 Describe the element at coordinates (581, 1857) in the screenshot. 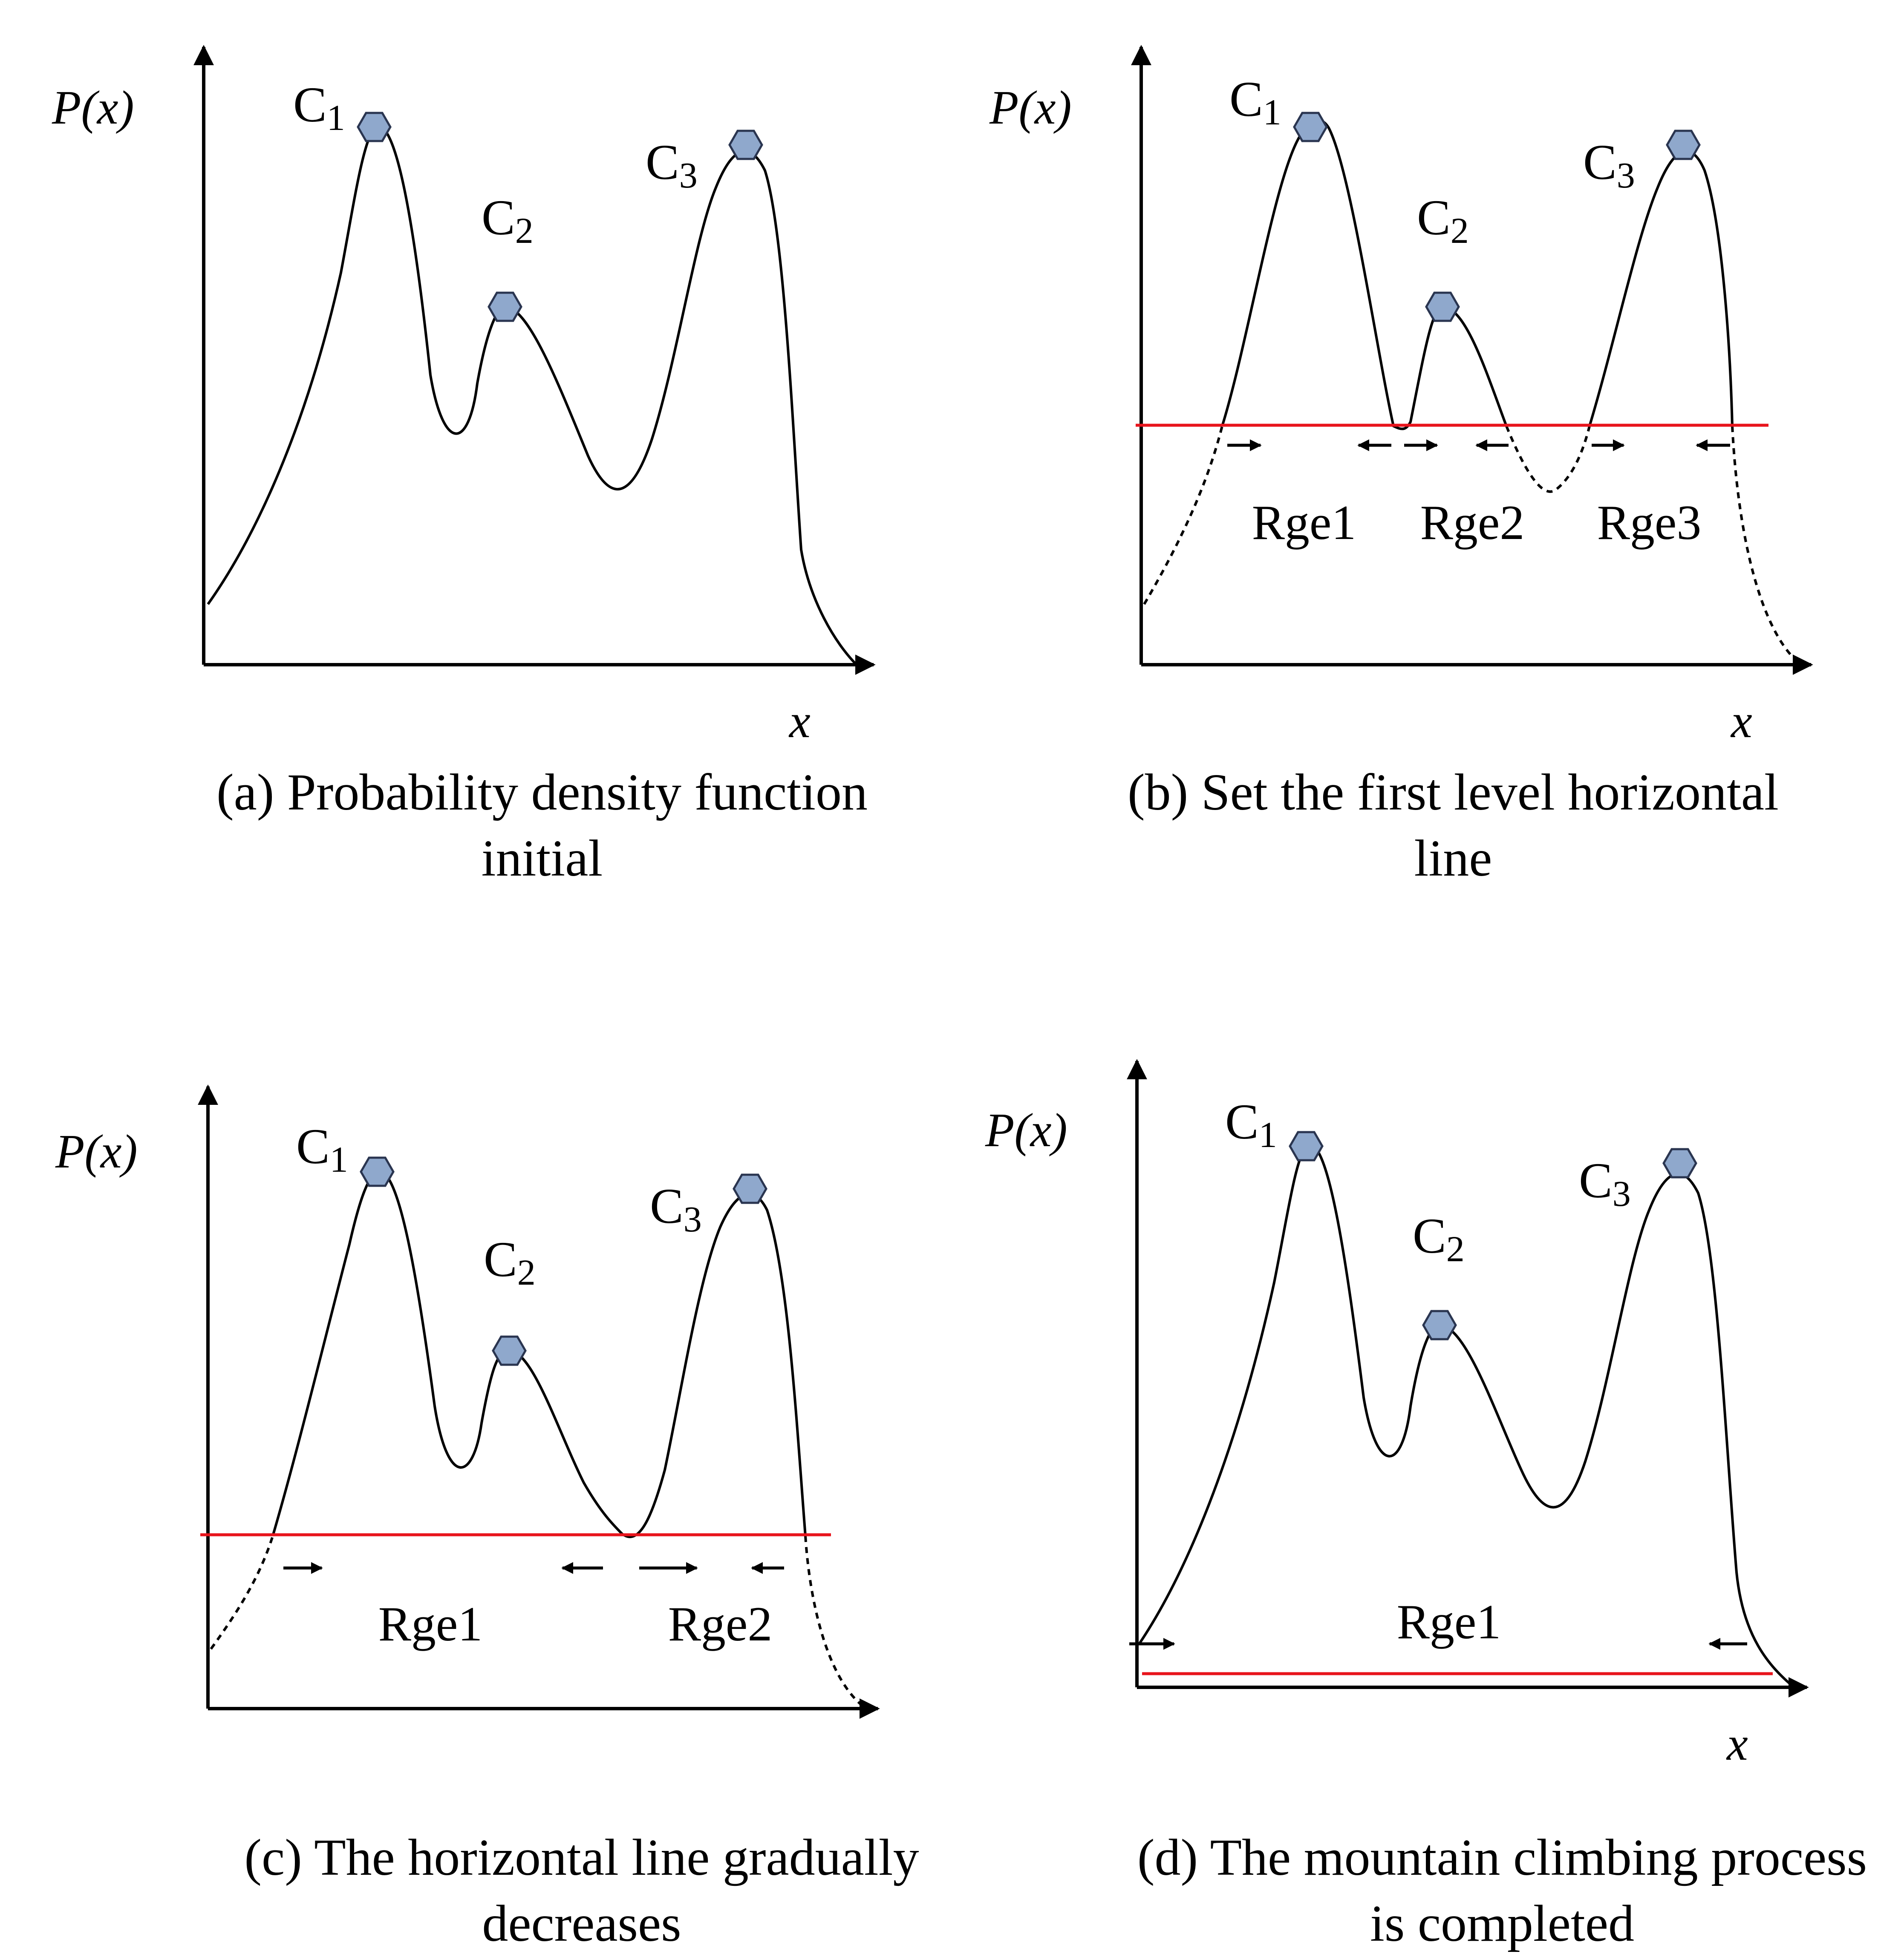

I see `caption-c-line1: (c) The horizontal line gradually` at that location.